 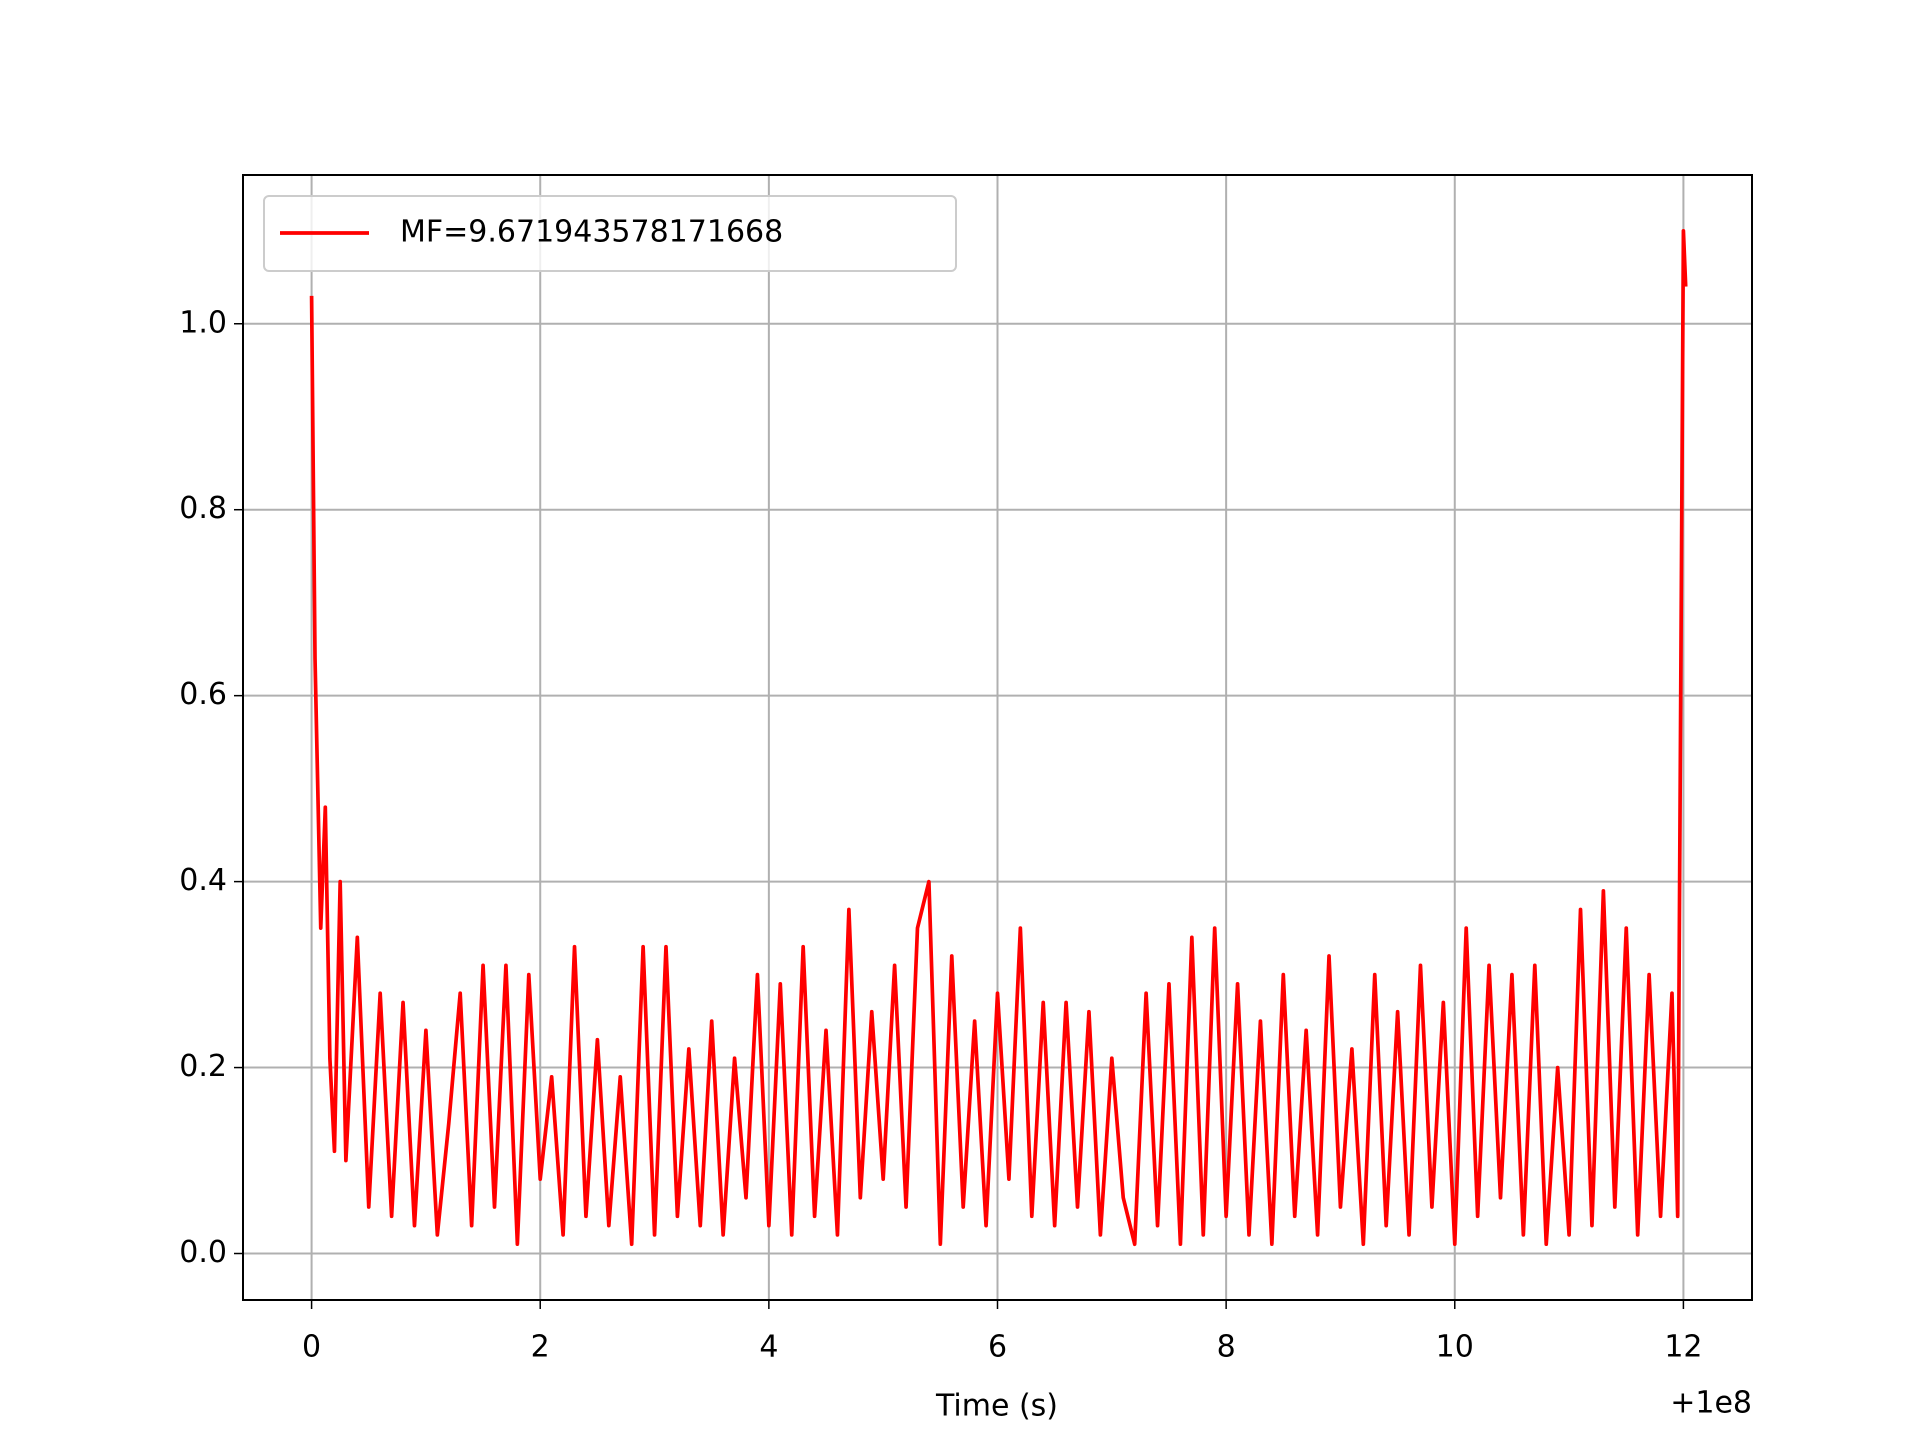 I want to click on y-tick-label: 1.0, so click(x=203, y=322).